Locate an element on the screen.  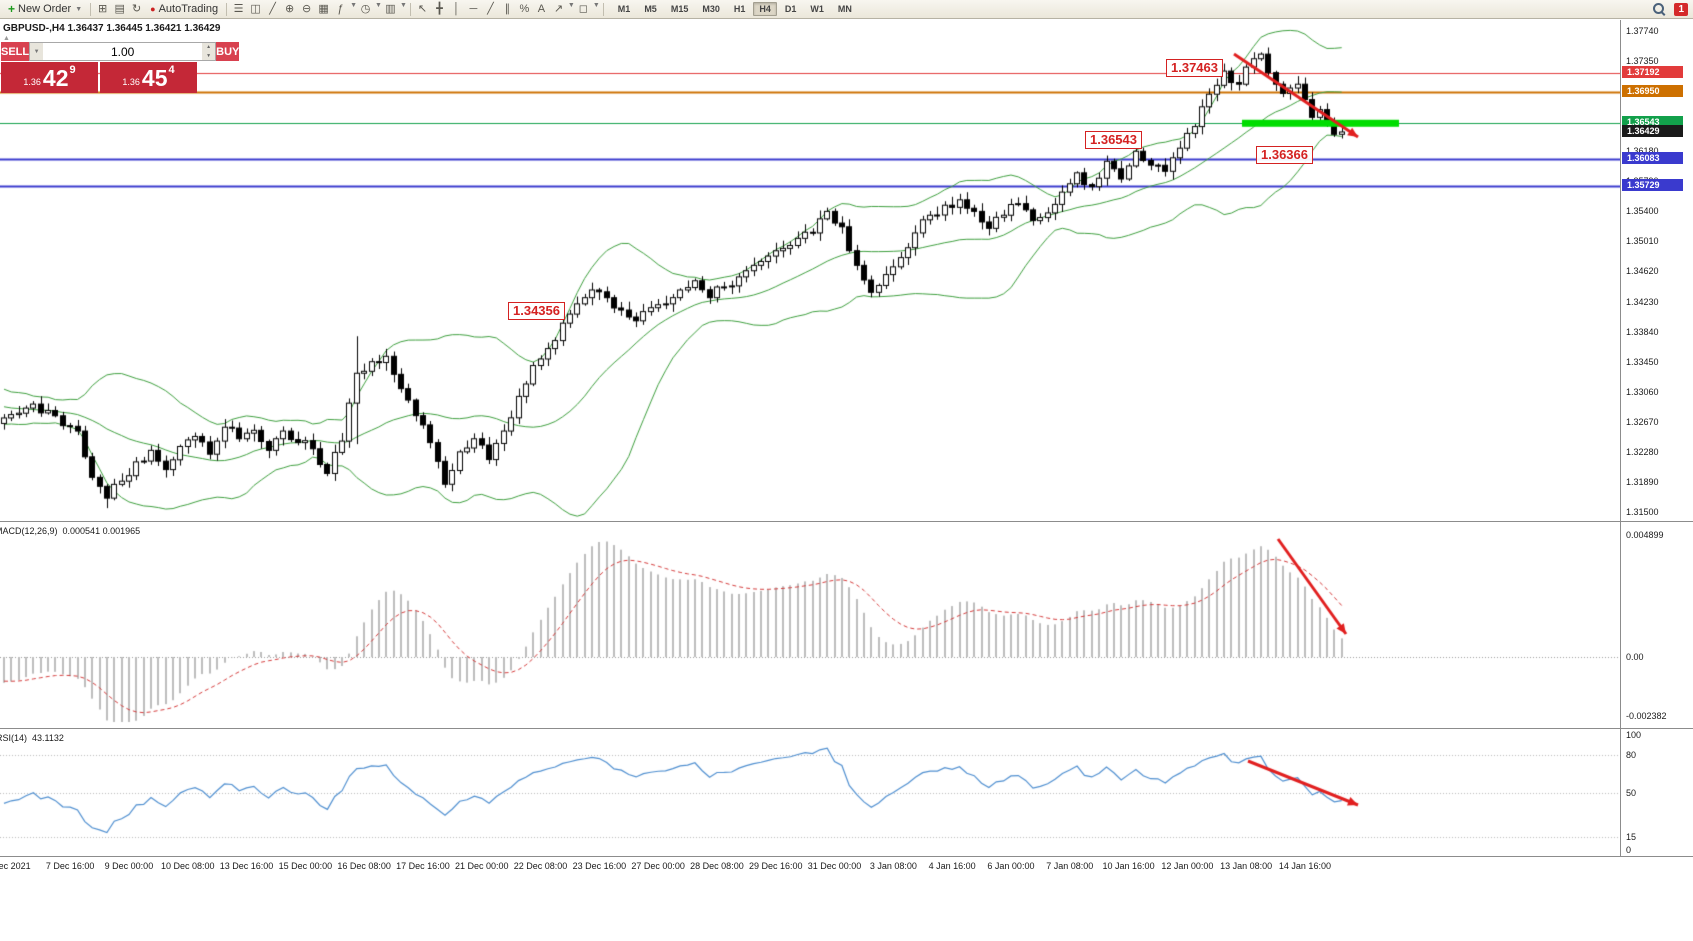
shapes-icon: ◻ is located at coordinates (583, 8).